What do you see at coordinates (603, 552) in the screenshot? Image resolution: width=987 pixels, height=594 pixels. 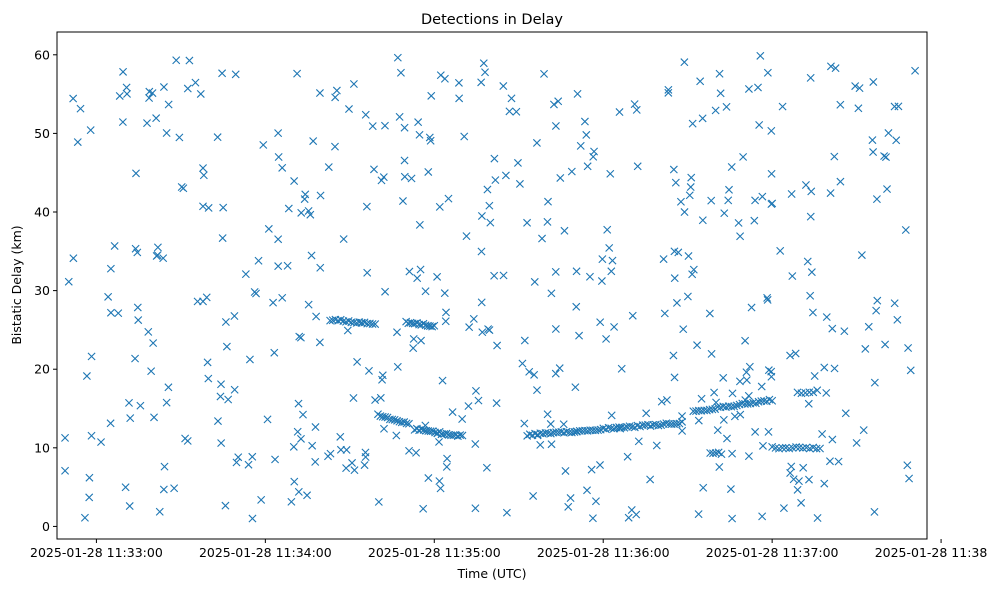 I see `x-tick-label: 2025-01-28 11:36:00` at bounding box center [603, 552].